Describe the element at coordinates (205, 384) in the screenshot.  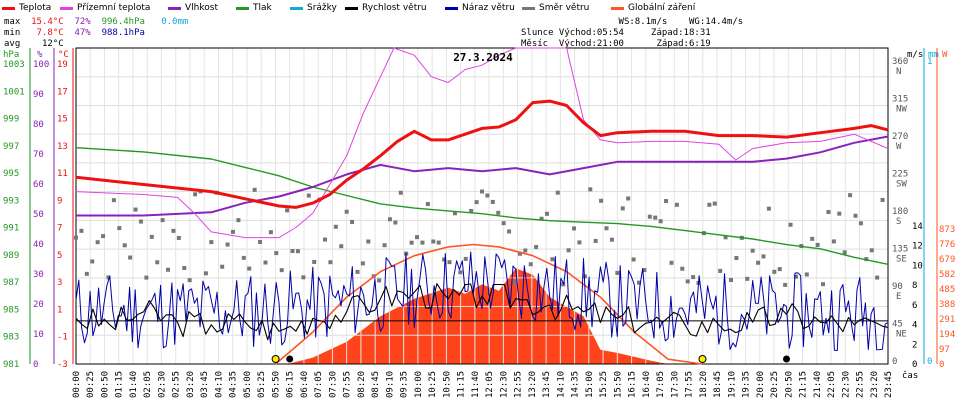
I see `x-tick-label: 03:45` at that location.